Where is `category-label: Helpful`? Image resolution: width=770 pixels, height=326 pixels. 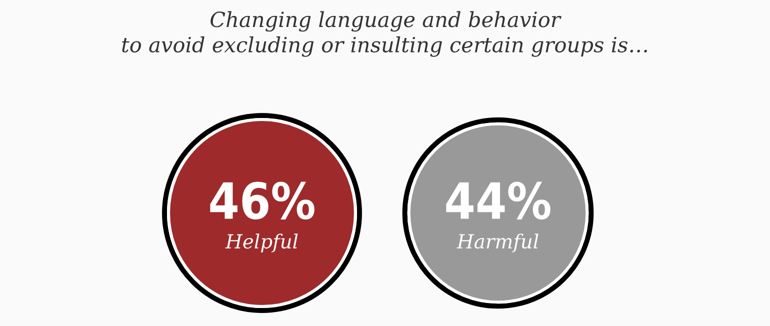
category-label: Helpful is located at coordinates (261, 243).